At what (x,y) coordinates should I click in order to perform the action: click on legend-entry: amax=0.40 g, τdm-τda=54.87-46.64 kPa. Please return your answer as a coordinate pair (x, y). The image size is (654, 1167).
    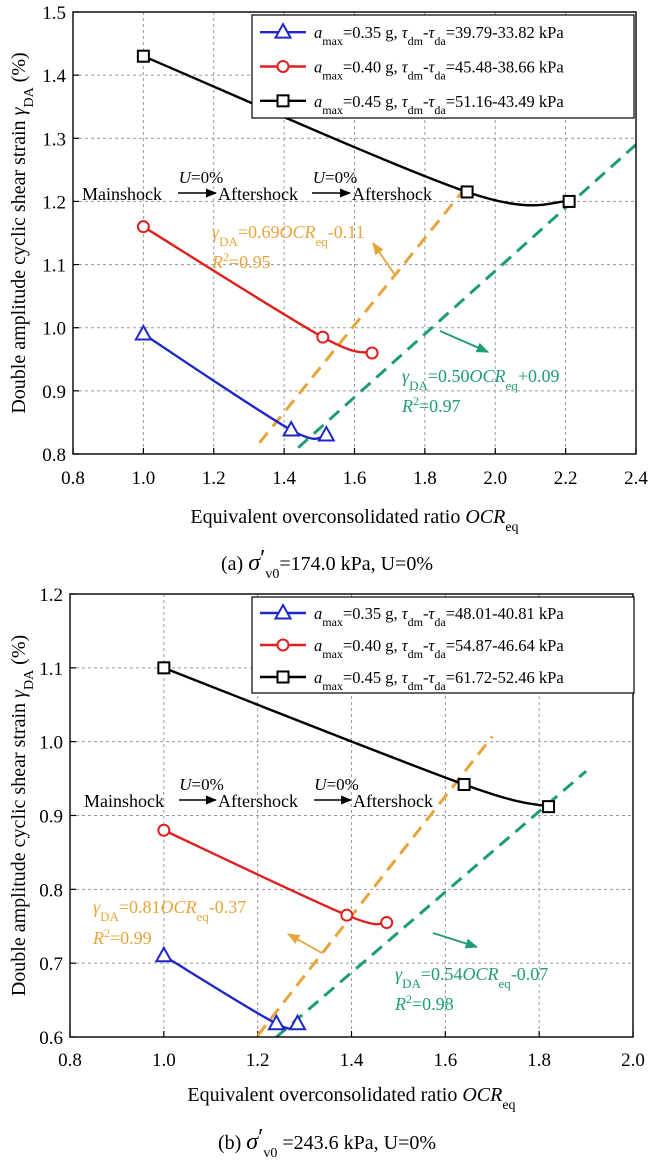
    Looking at the image, I should click on (439, 648).